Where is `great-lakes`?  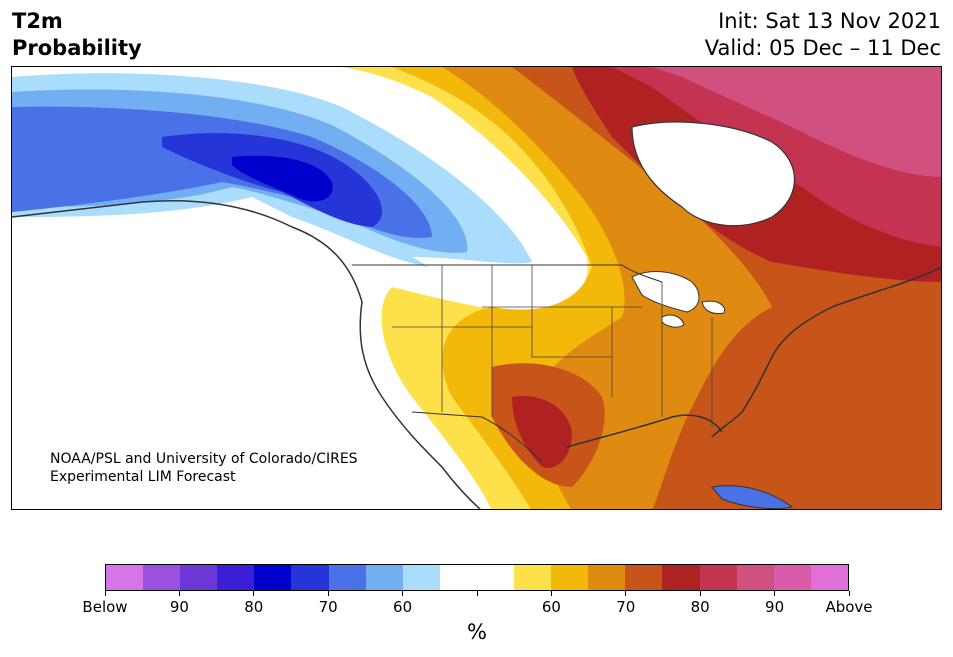
great-lakes is located at coordinates (678, 299).